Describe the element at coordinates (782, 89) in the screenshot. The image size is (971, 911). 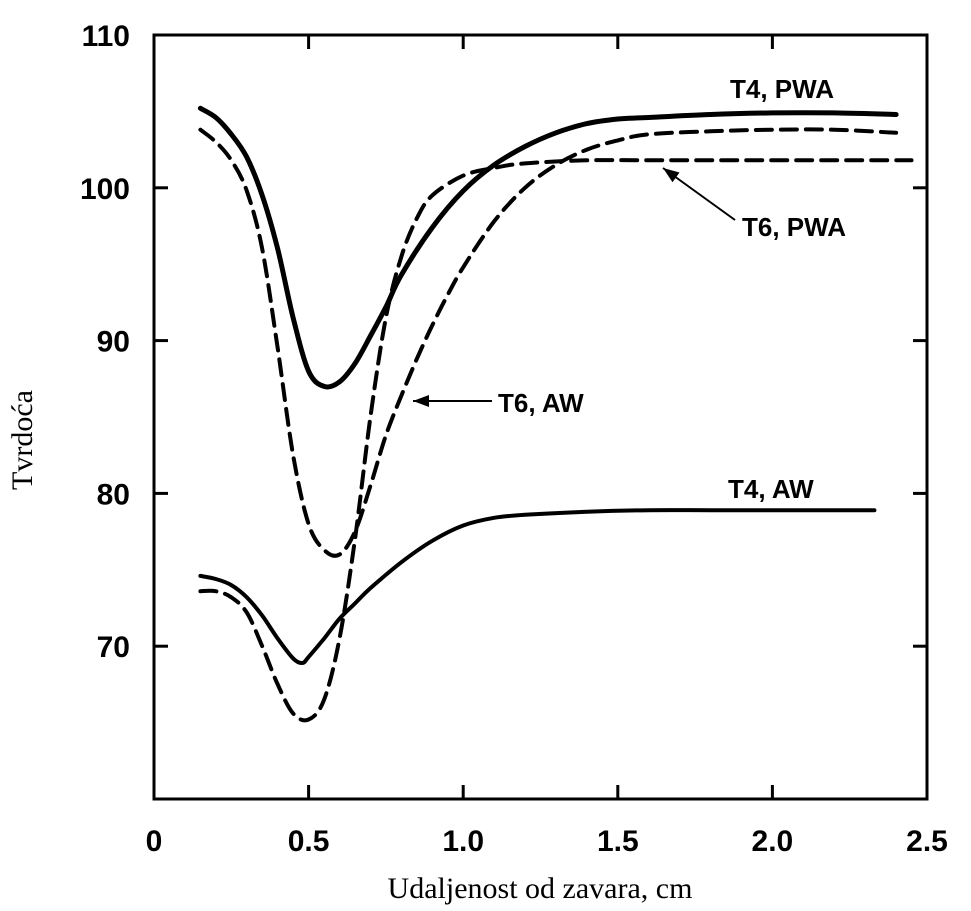
I see `label-t4-pwa: T4, PWA` at that location.